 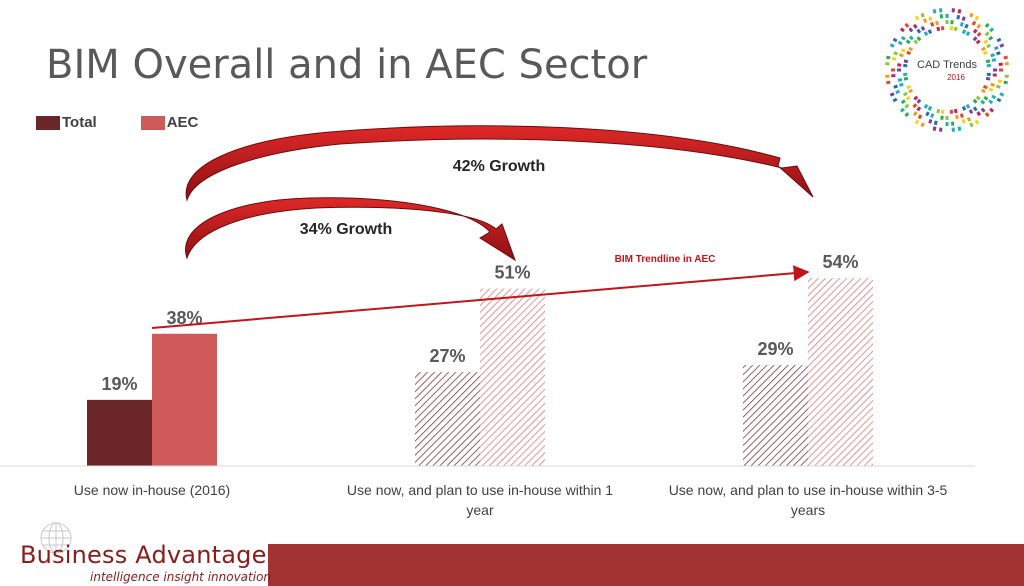 I want to click on growth-42-arrow, so click(x=499, y=163).